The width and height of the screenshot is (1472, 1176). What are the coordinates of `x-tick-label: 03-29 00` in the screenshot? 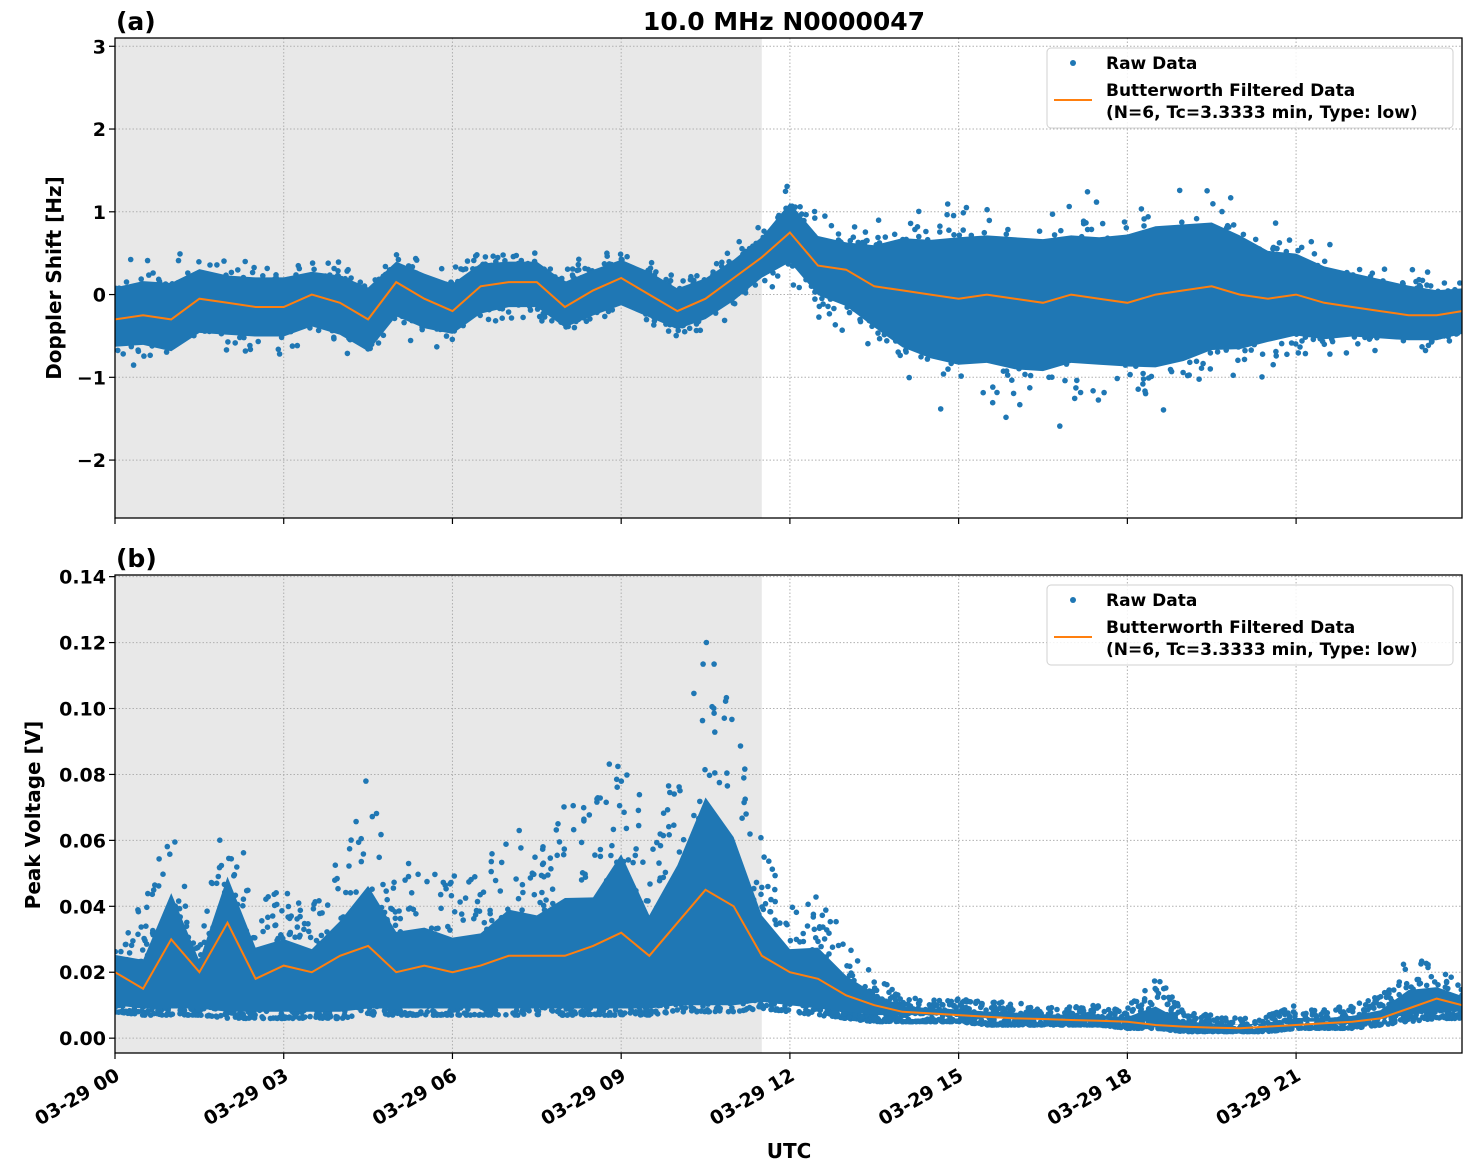 It's located at (77, 1097).